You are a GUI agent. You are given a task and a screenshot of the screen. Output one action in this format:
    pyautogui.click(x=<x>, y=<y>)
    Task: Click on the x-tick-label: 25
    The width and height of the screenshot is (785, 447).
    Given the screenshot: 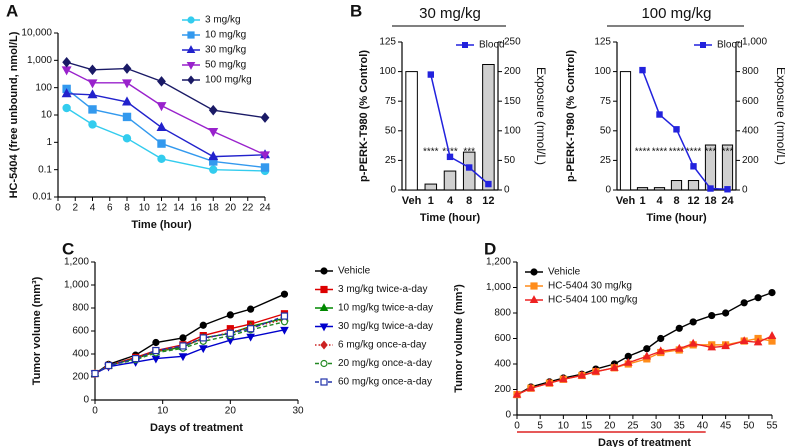 What is the action you would take?
    pyautogui.click(x=633, y=426)
    